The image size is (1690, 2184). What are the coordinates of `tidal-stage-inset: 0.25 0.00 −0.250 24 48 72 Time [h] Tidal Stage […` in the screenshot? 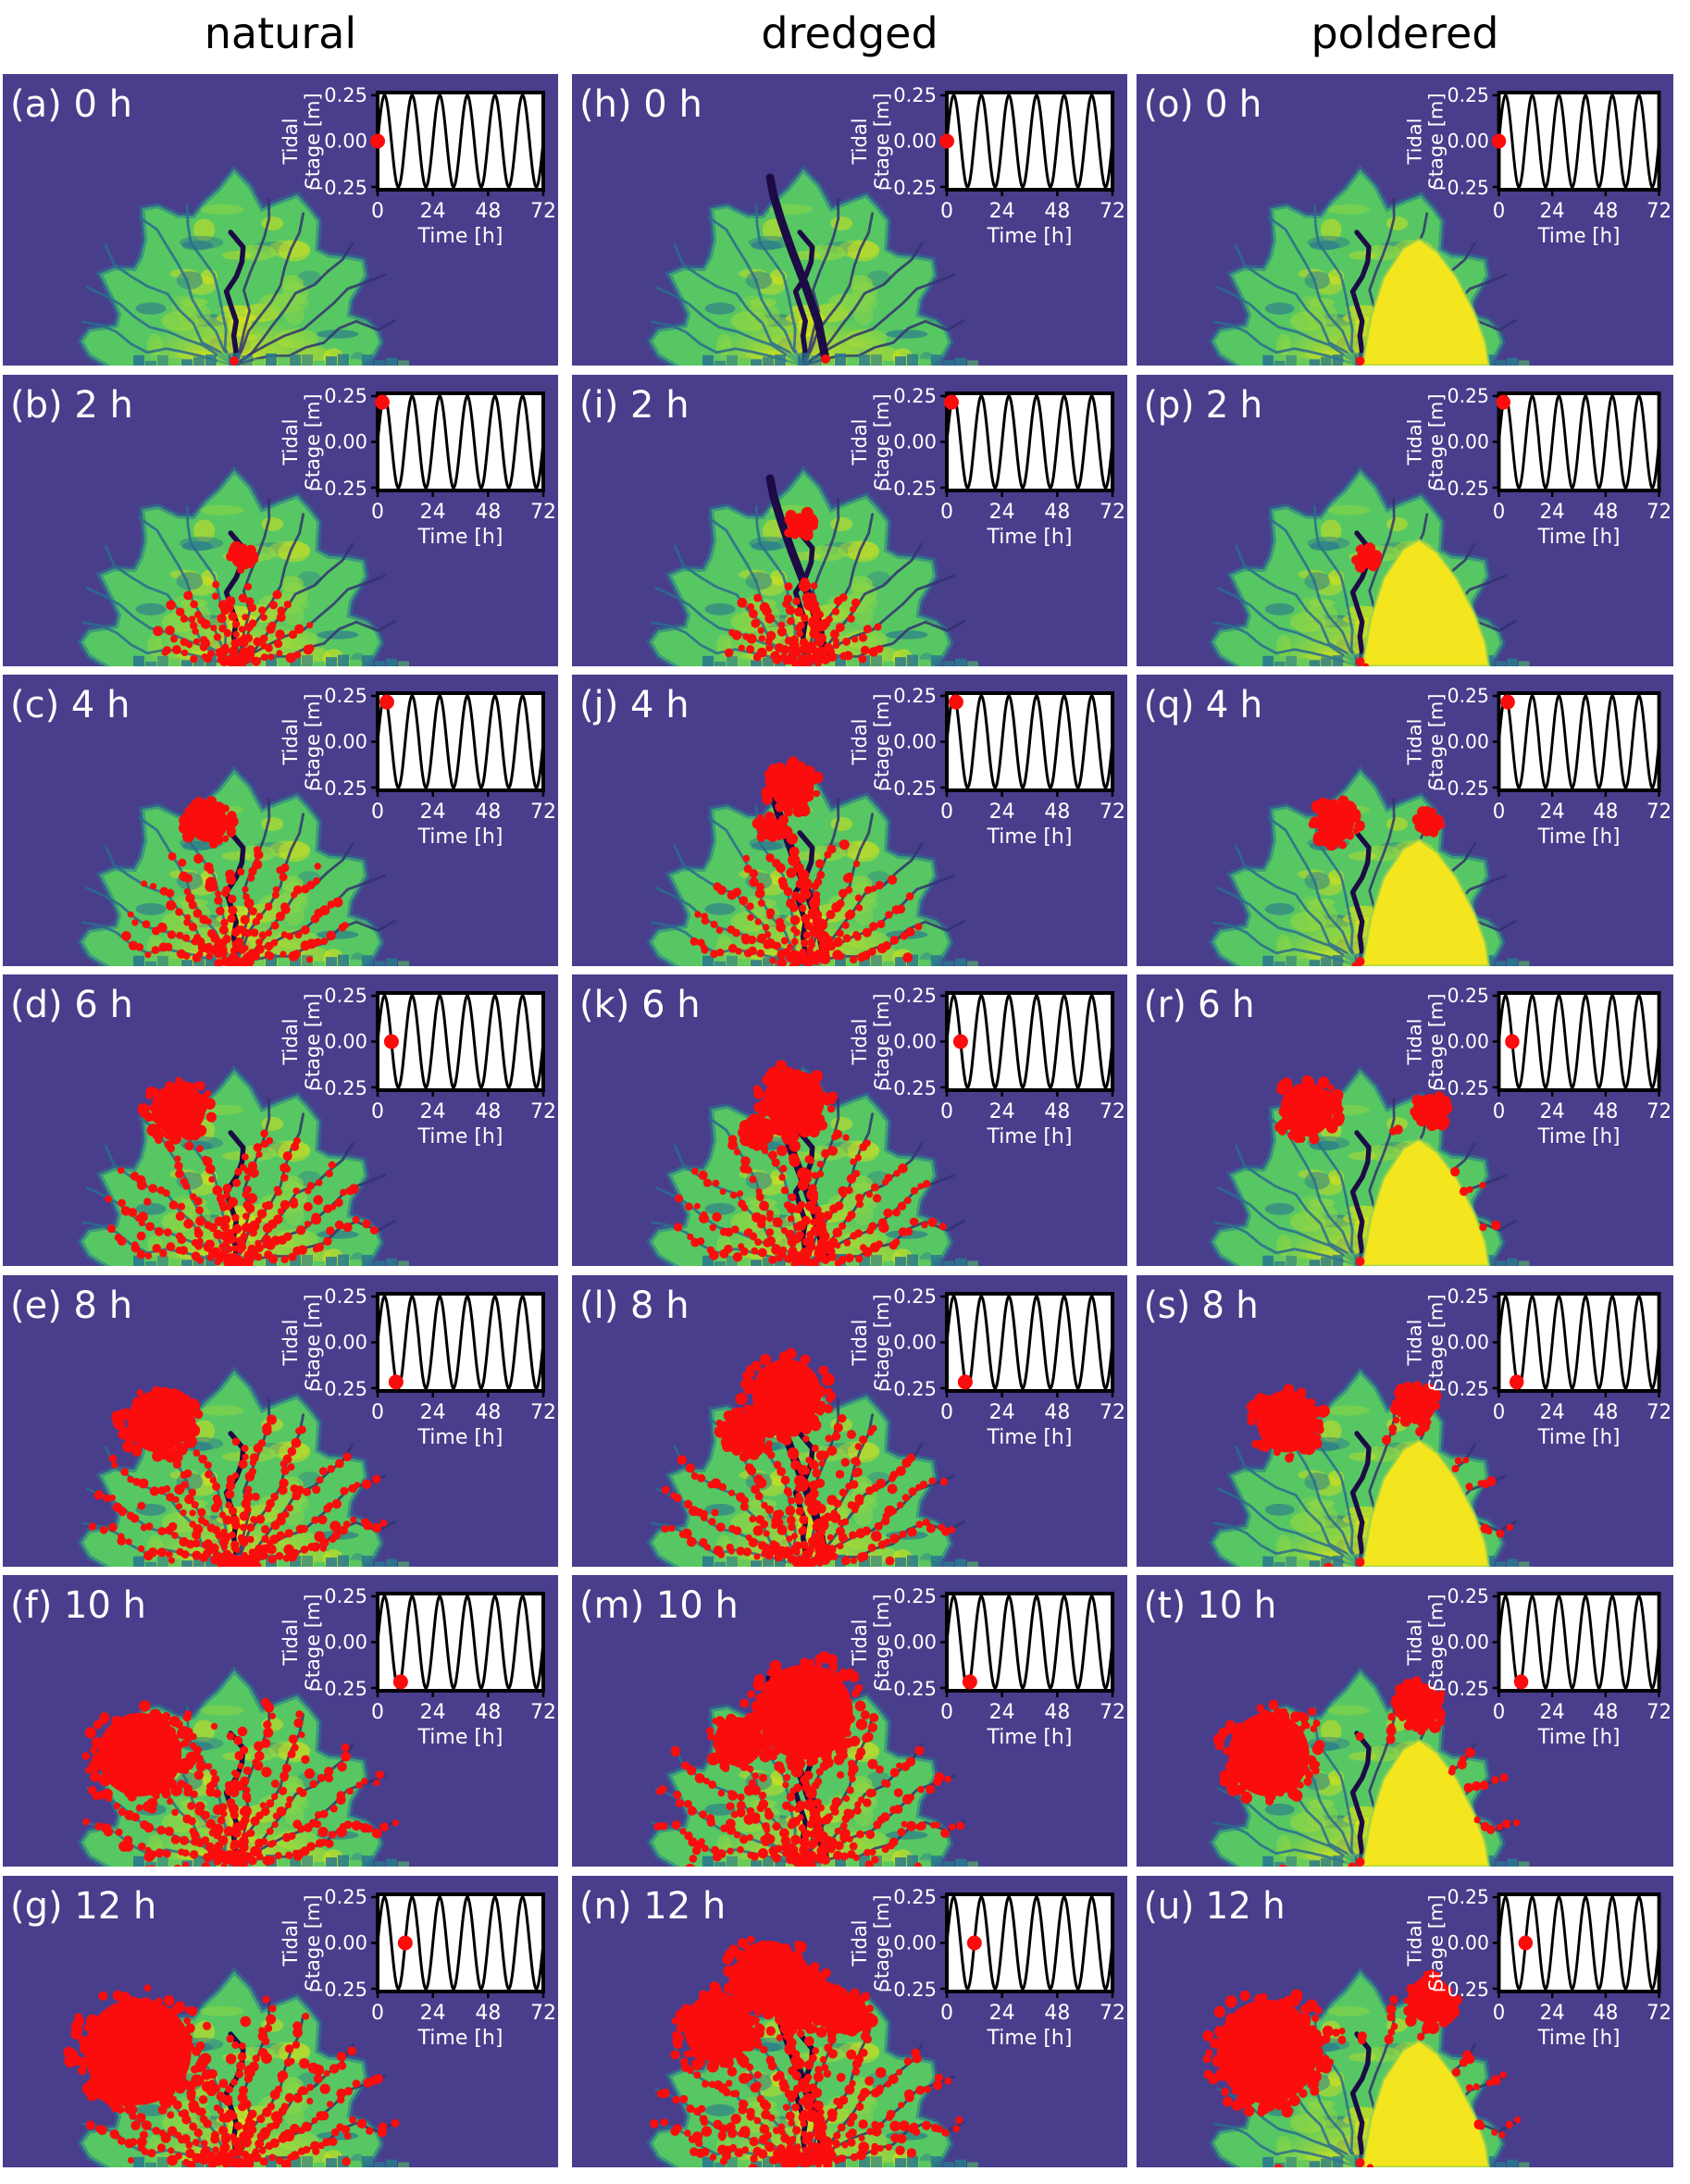 It's located at (1538, 1667).